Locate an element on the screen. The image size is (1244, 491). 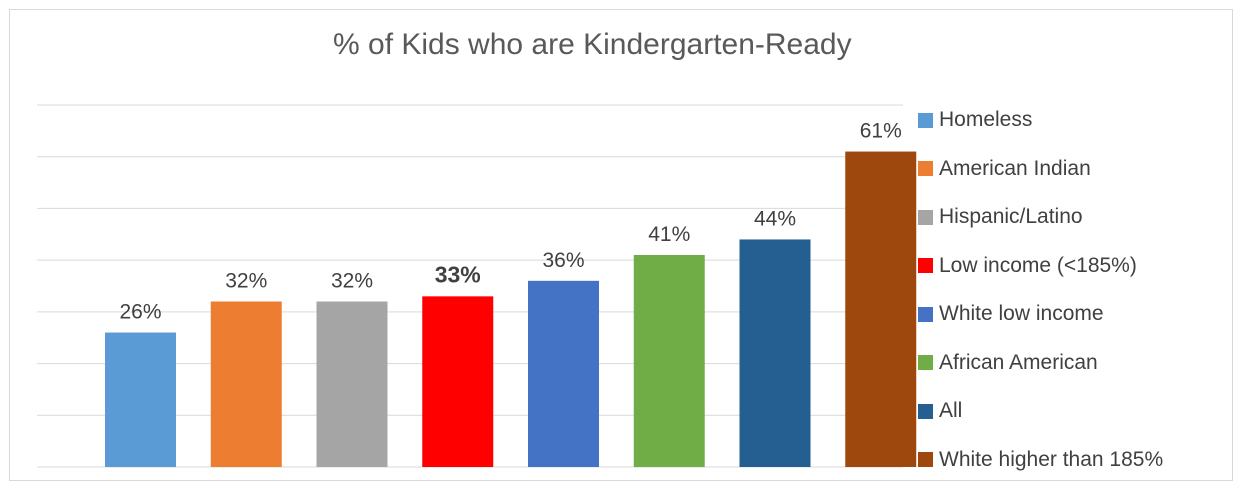
legend-label: Homeless is located at coordinates (986, 120).